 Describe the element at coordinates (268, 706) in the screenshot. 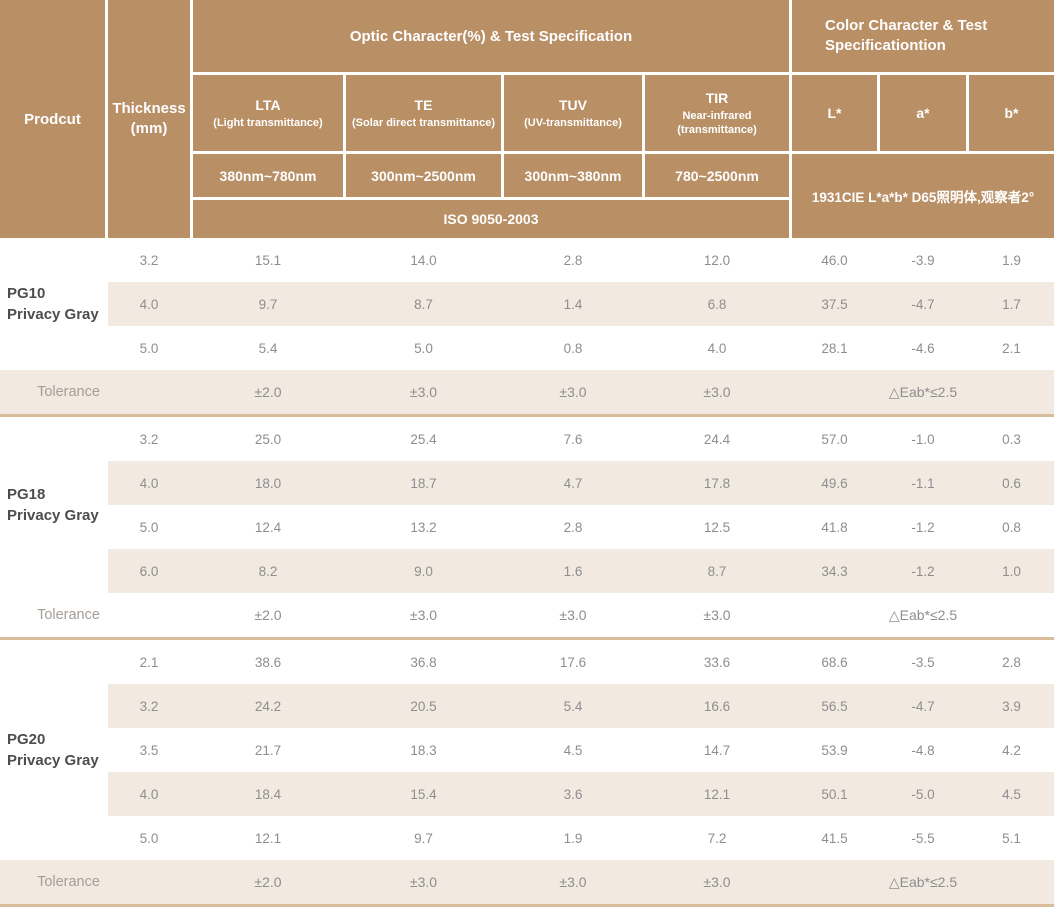

I see `value-cell: 24.2` at that location.